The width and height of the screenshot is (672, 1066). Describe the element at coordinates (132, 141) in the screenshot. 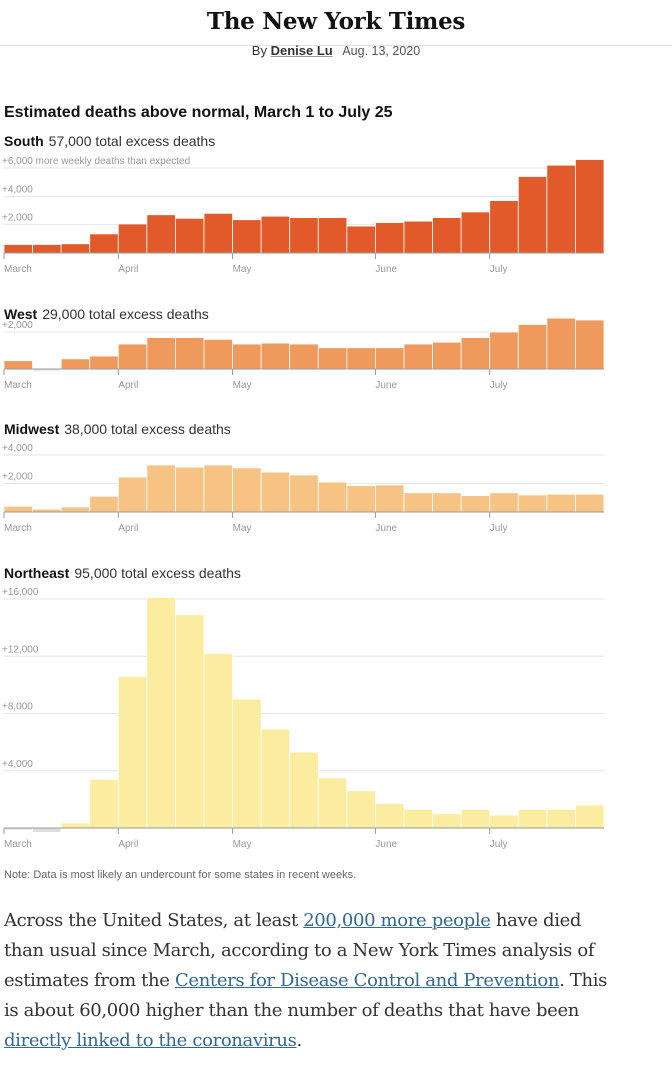

I see `south-total: 57,000 total excess deaths` at that location.